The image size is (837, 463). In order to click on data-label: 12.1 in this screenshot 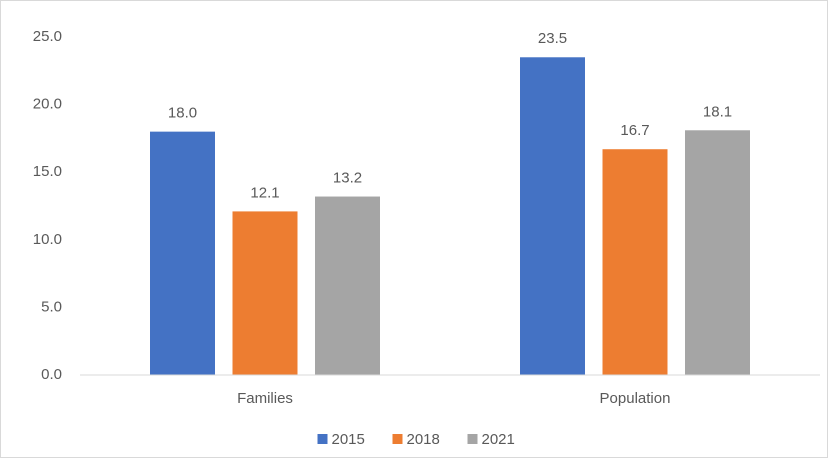, I will do `click(264, 192)`.